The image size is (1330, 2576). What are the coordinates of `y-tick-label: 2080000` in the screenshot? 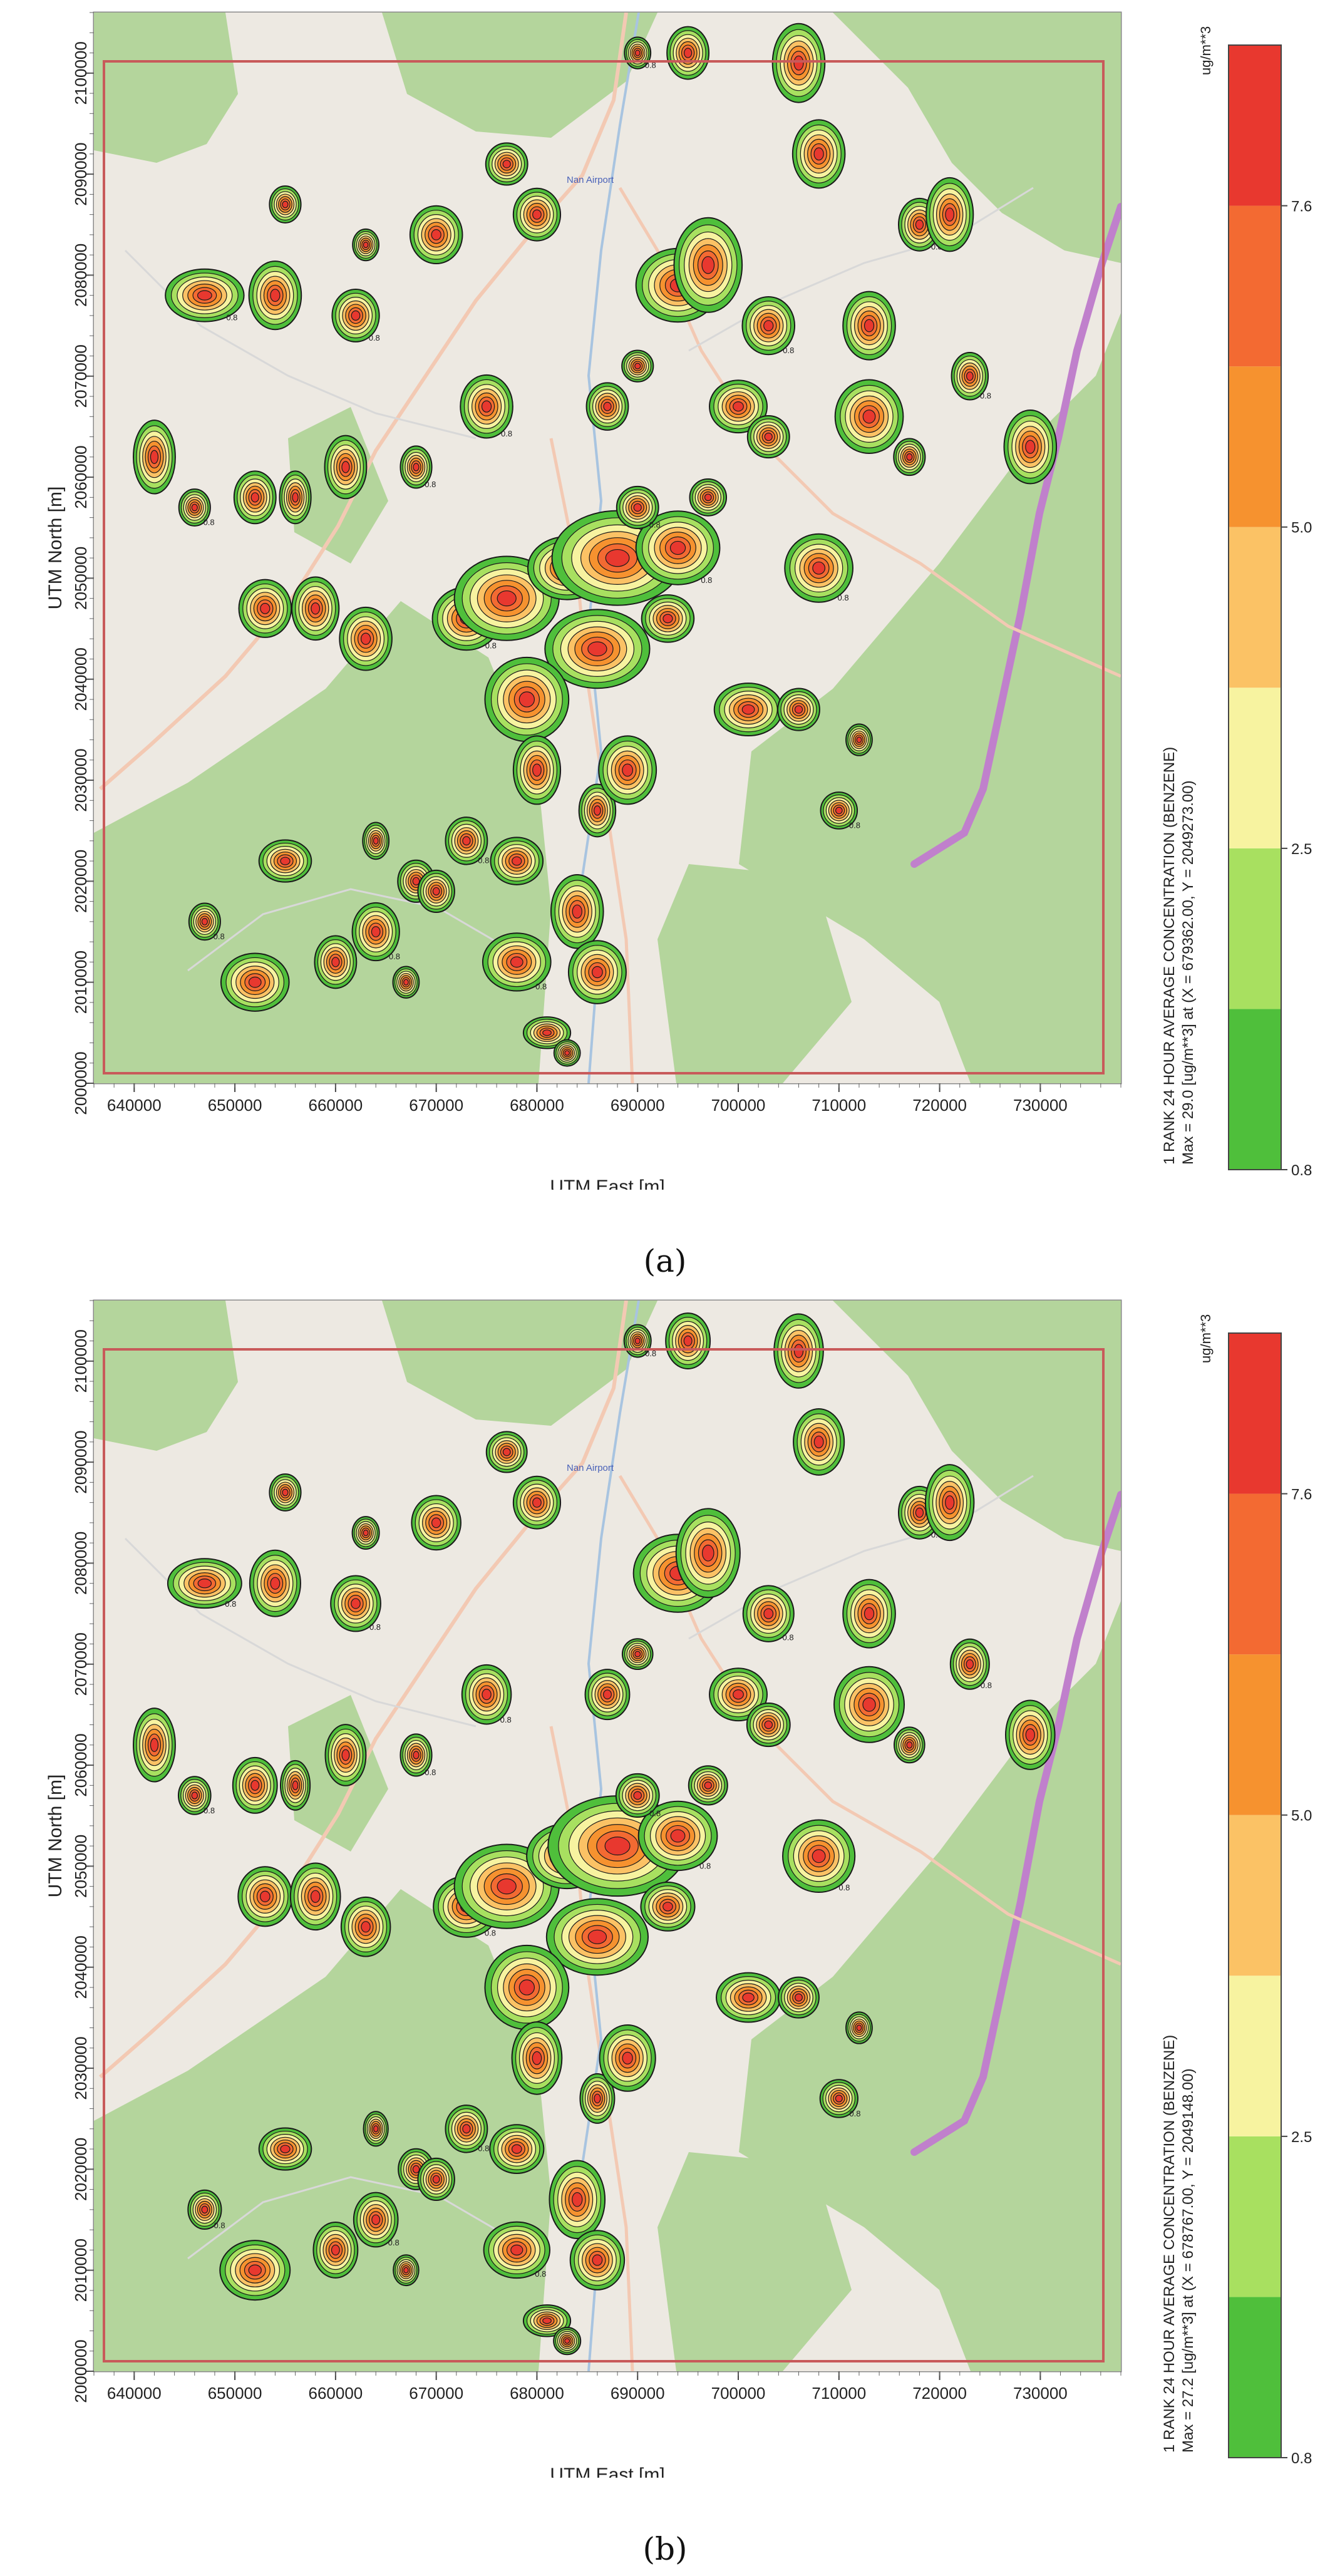 It's located at (80, 1564).